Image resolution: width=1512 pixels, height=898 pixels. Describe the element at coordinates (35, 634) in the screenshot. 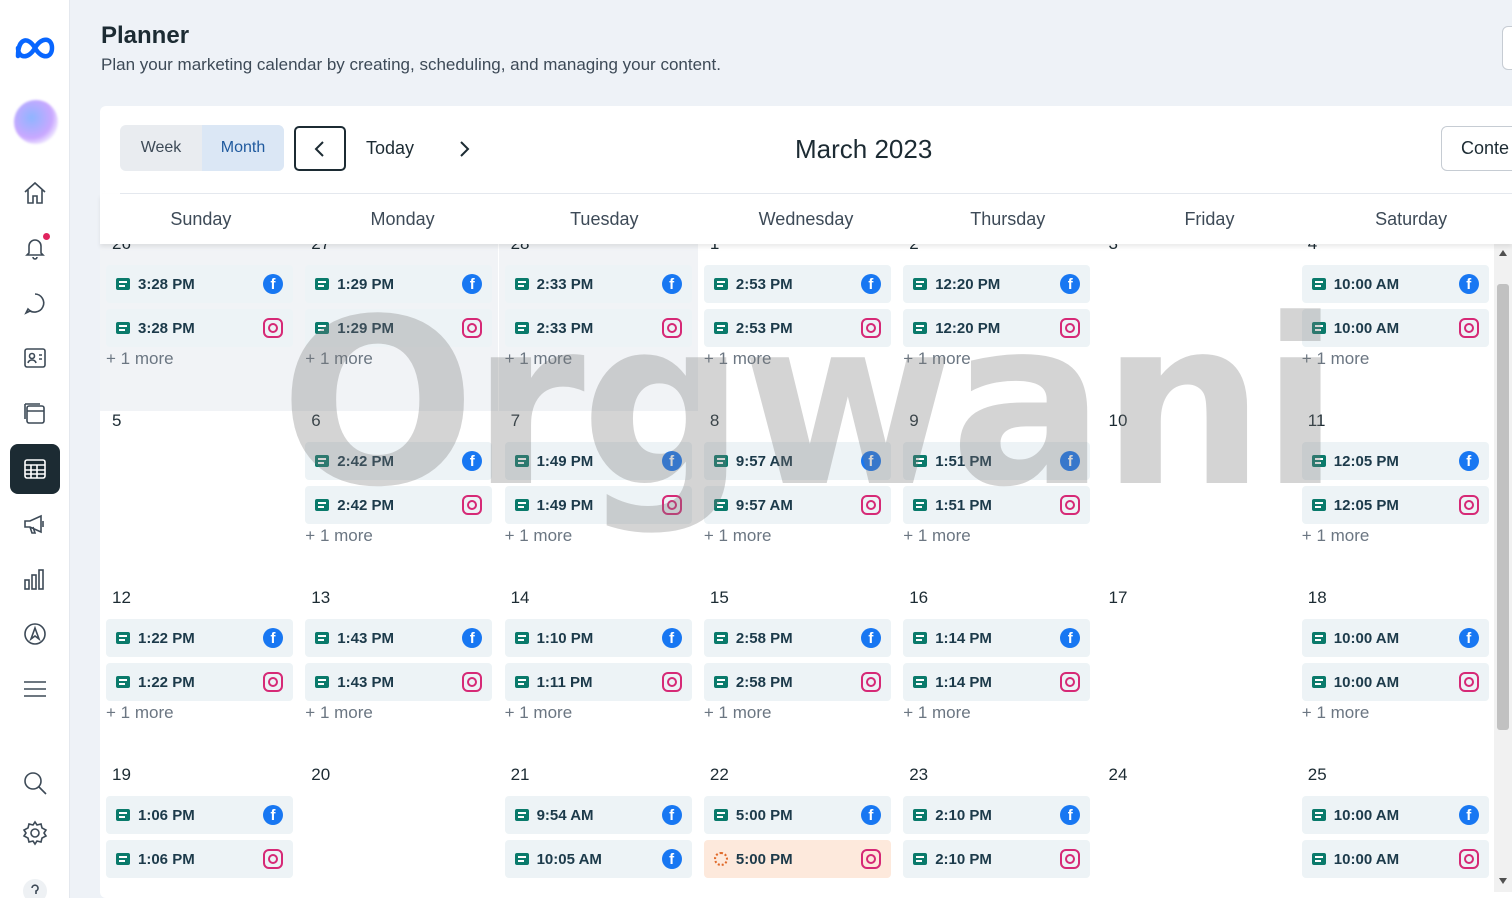

I see `compass-icon` at that location.